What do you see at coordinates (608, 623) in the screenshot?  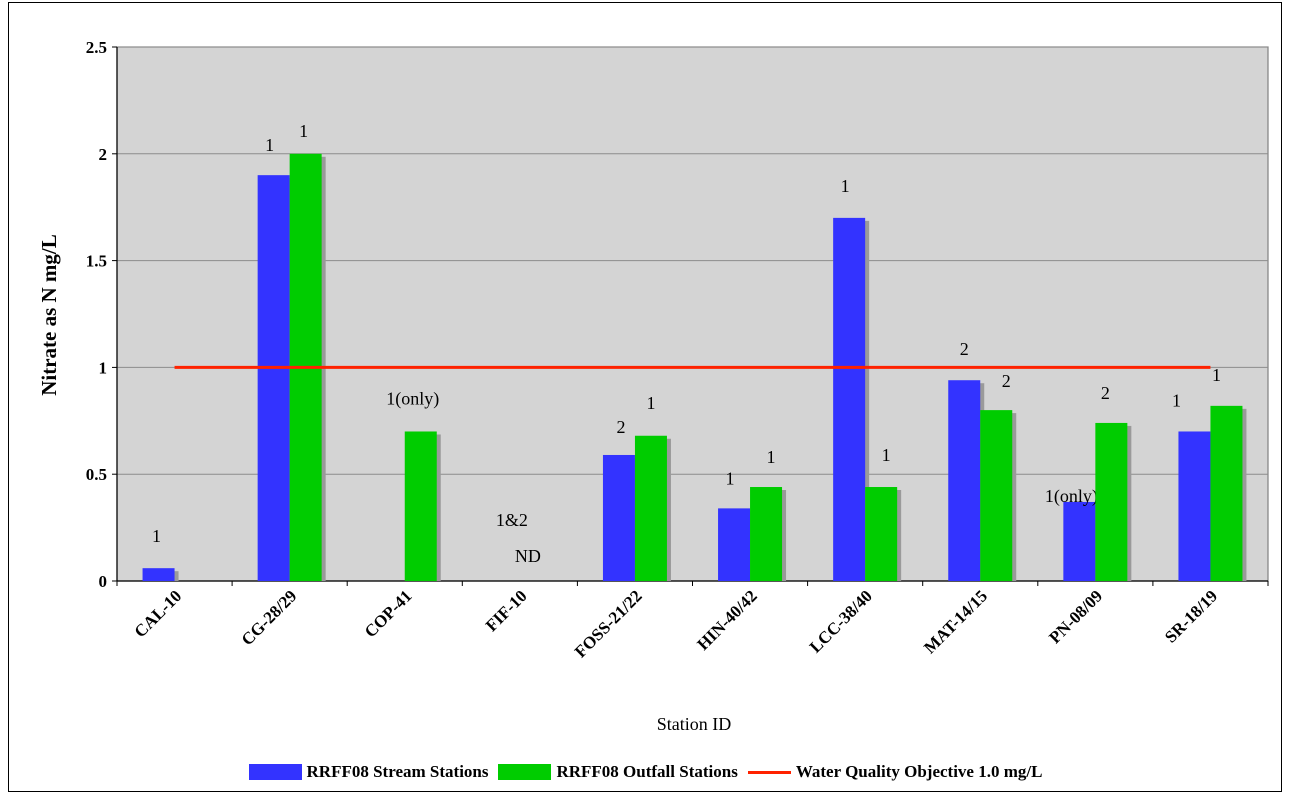 I see `x-tick-label: FOSS-21/22` at bounding box center [608, 623].